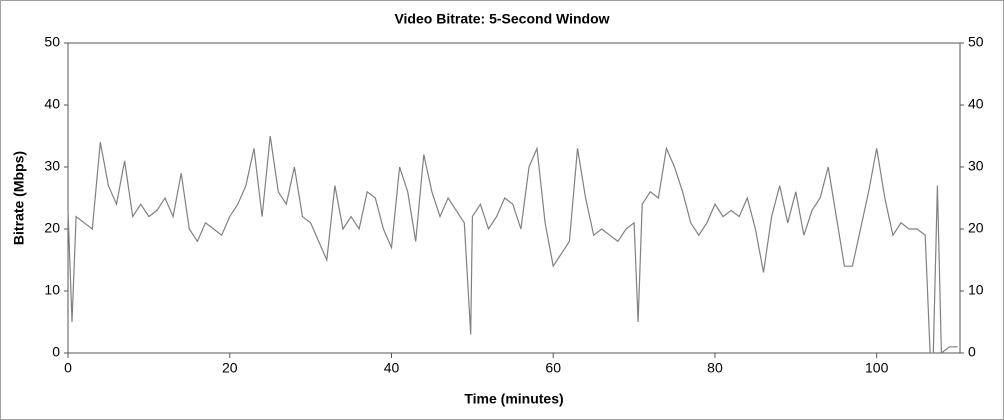 This screenshot has height=420, width=1004. Describe the element at coordinates (715, 368) in the screenshot. I see `x-tick-label: 80` at that location.